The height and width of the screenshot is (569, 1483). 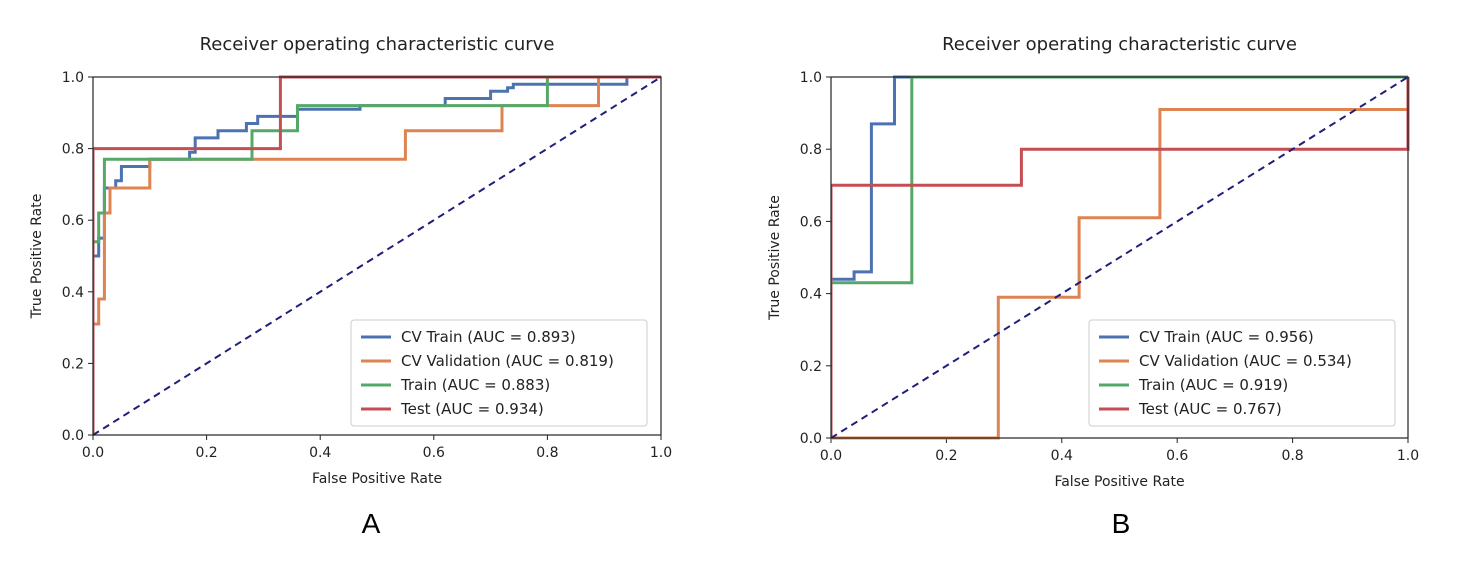 I want to click on legend-entry: CV Train (AUC = 0.893), so click(x=488, y=337).